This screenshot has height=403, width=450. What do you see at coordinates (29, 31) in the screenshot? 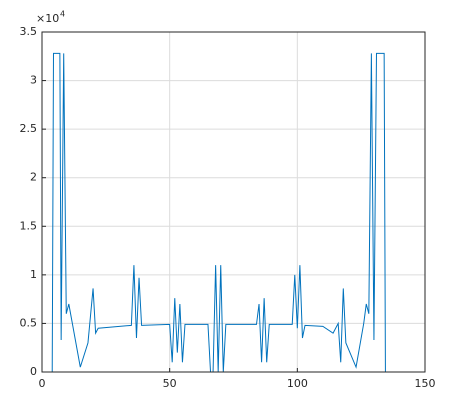
I see `y-tick-label: 3.5` at bounding box center [29, 31].